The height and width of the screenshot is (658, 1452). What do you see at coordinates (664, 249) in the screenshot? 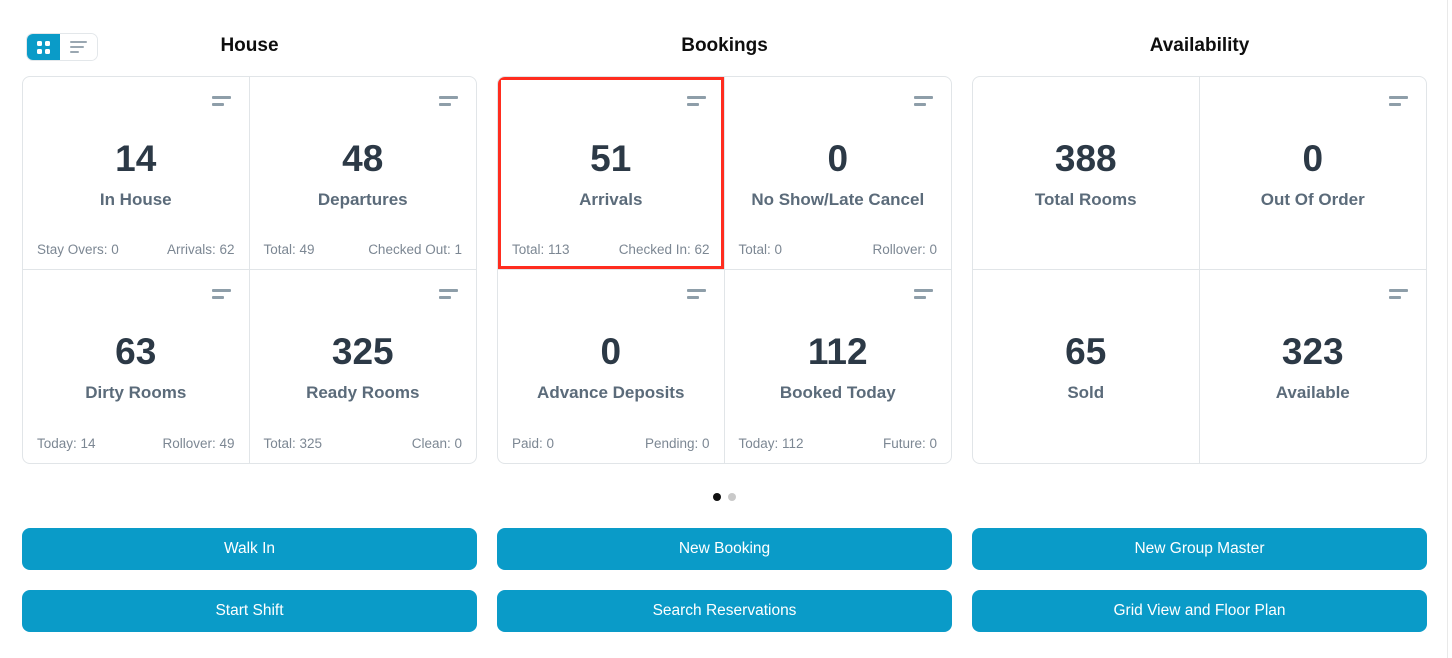
I see `stat-footer-right: Checked In: 62` at bounding box center [664, 249].